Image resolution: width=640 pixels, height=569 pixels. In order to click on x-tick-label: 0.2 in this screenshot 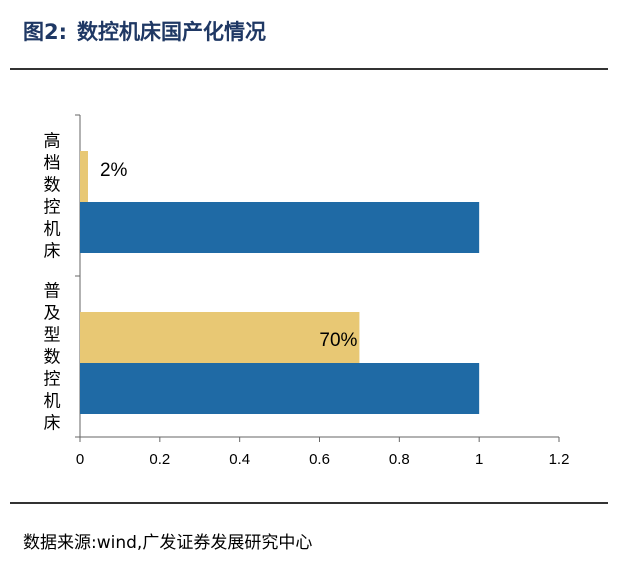, I will do `click(159, 459)`.